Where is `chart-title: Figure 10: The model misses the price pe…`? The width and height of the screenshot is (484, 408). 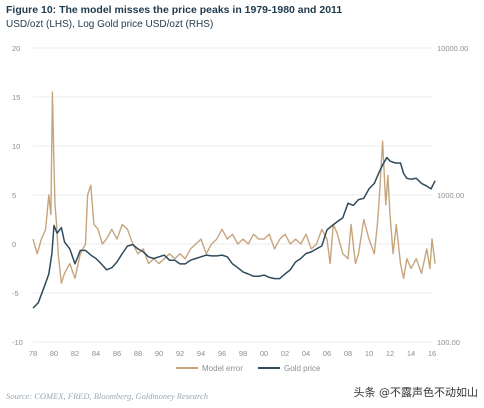
chart-title: Figure 10: The model misses the price pe… is located at coordinates (174, 10).